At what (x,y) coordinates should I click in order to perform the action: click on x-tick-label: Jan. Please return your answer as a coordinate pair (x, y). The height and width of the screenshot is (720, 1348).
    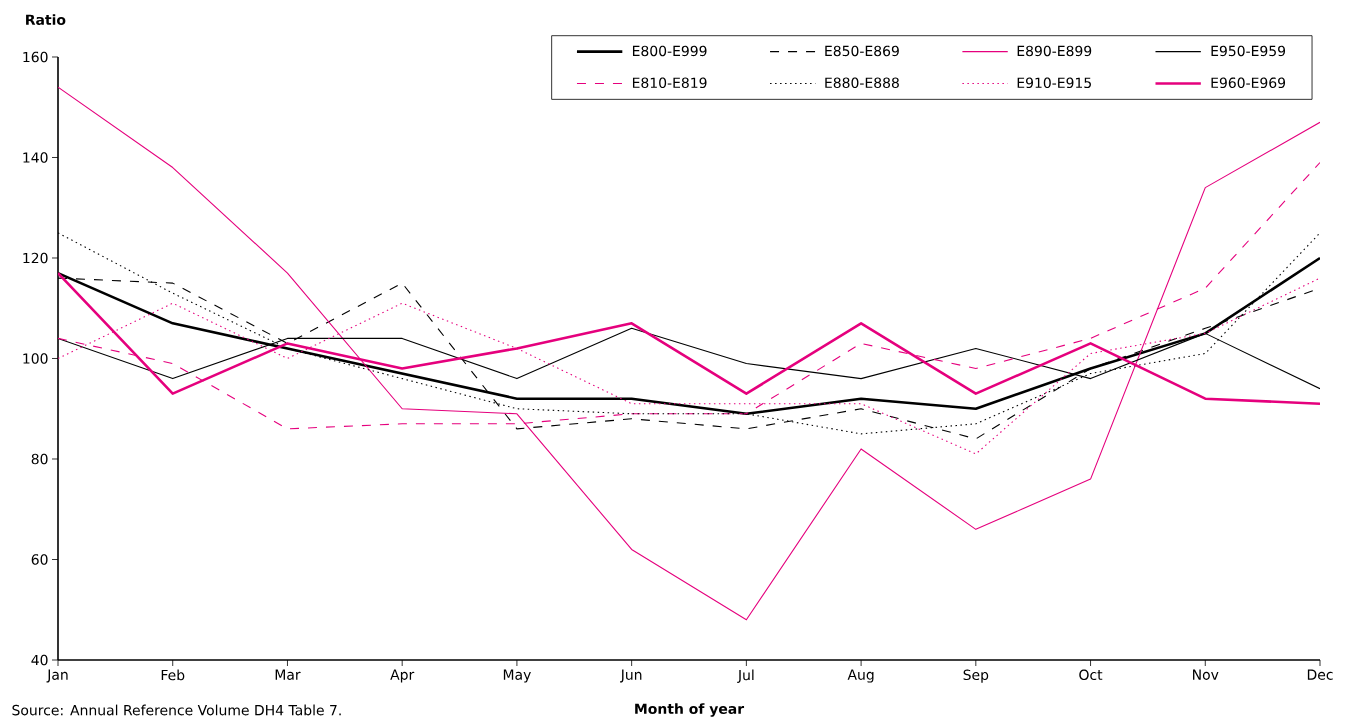
    Looking at the image, I should click on (57, 676).